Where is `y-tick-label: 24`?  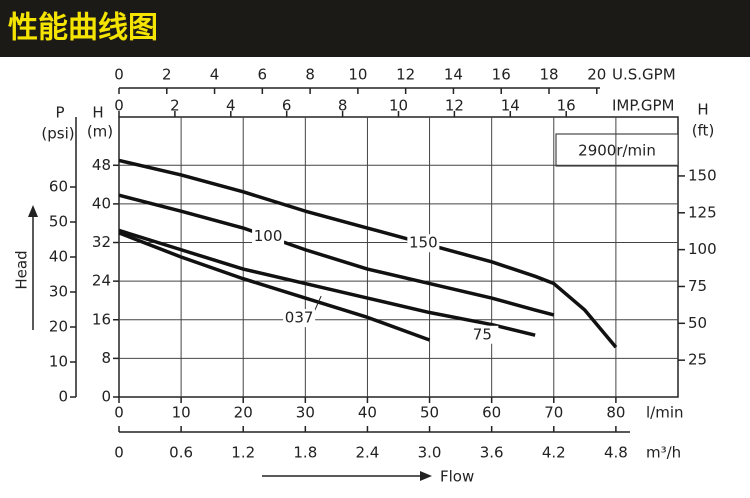
y-tick-label: 24 is located at coordinates (101, 281).